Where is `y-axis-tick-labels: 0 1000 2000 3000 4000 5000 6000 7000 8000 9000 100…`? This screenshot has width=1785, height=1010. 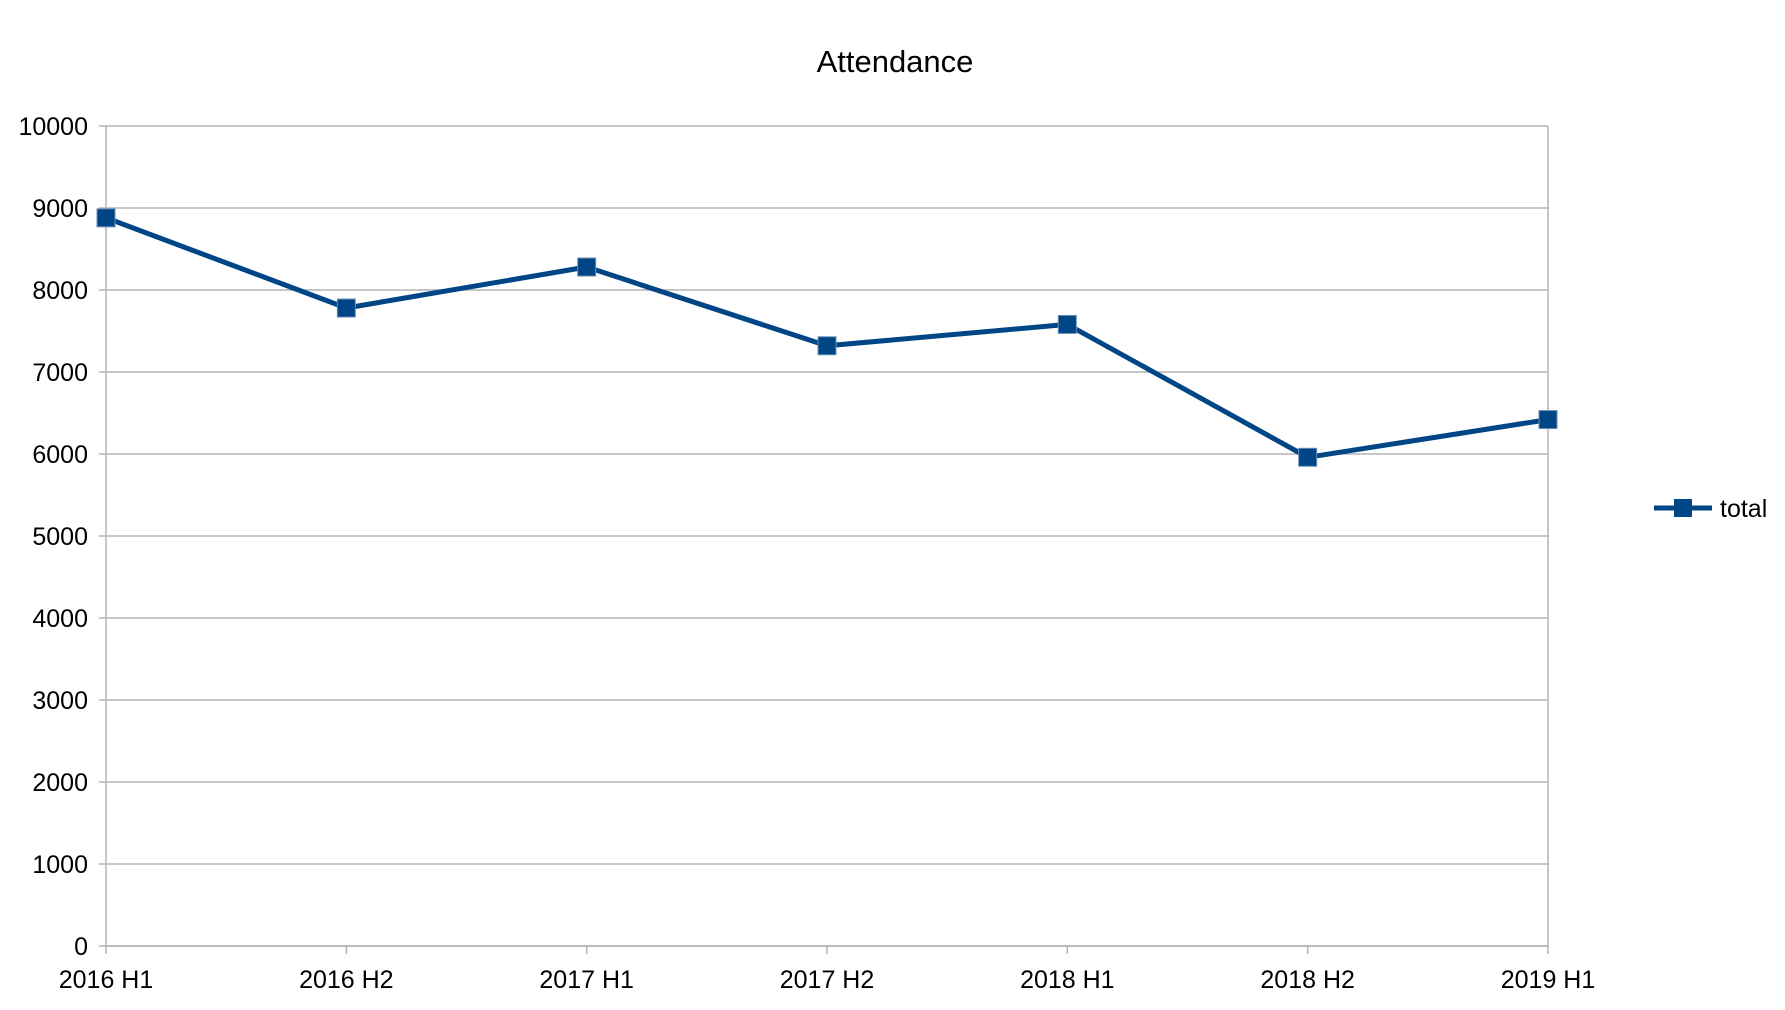 y-axis-tick-labels: 0 1000 2000 3000 4000 5000 6000 7000 8000 9000 100… is located at coordinates (53, 537).